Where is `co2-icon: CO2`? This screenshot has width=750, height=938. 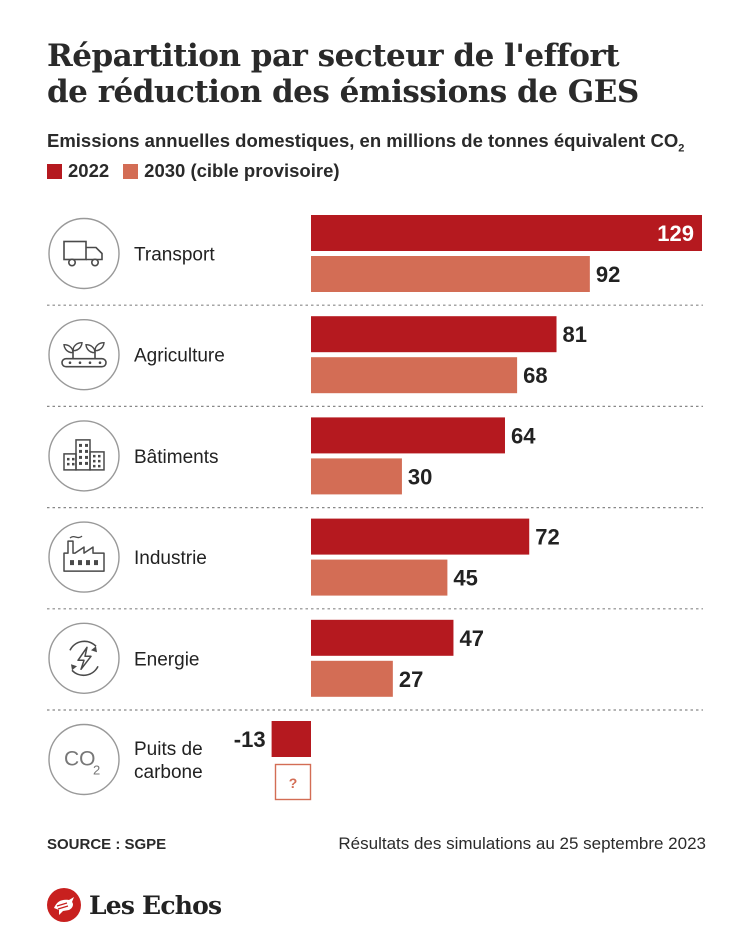 co2-icon: CO2 is located at coordinates (84, 759).